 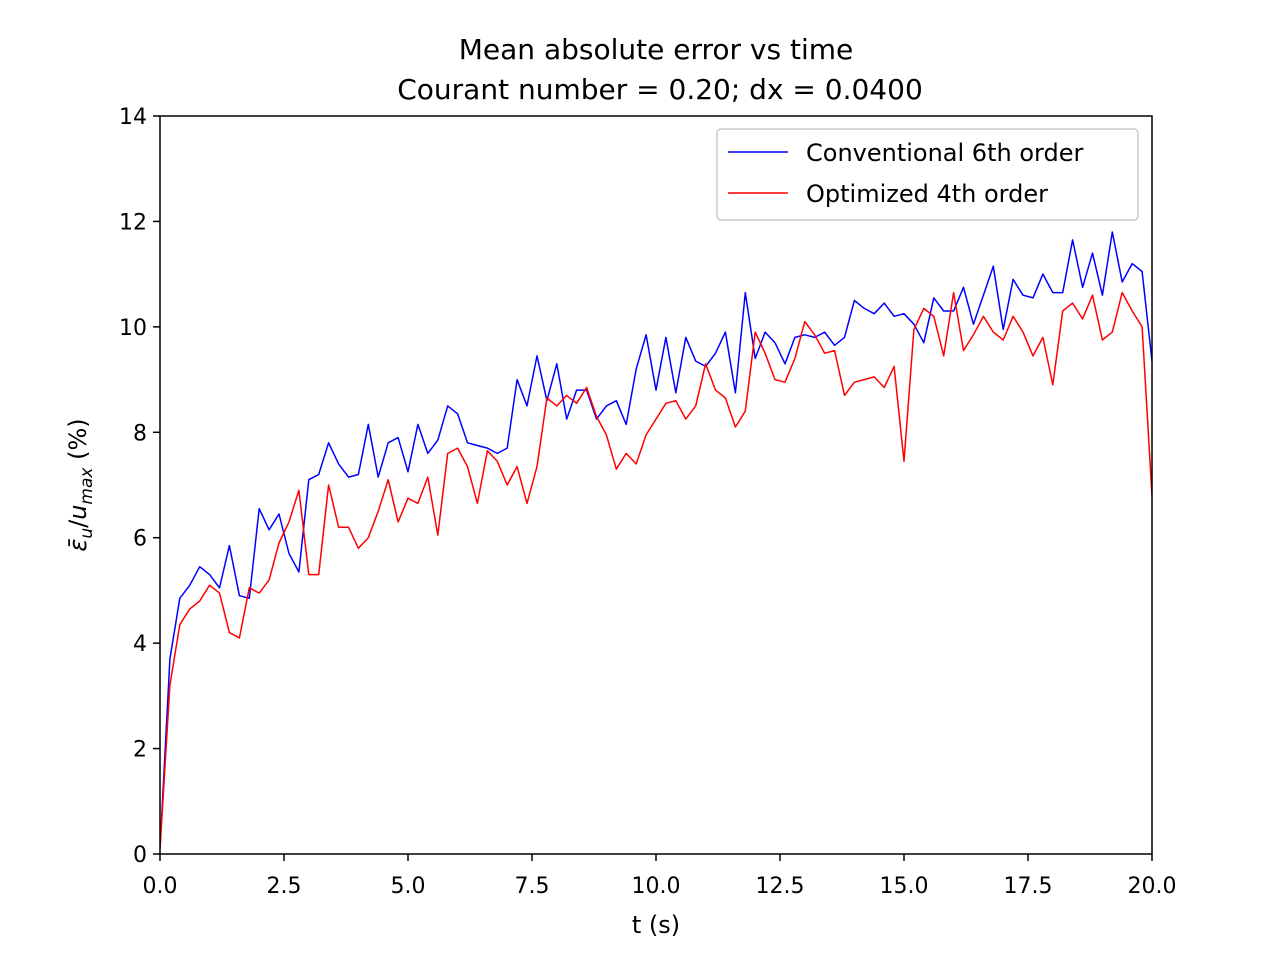 What do you see at coordinates (944, 153) in the screenshot?
I see `legend-label-conventional-6th-order: Conventional 6th order` at bounding box center [944, 153].